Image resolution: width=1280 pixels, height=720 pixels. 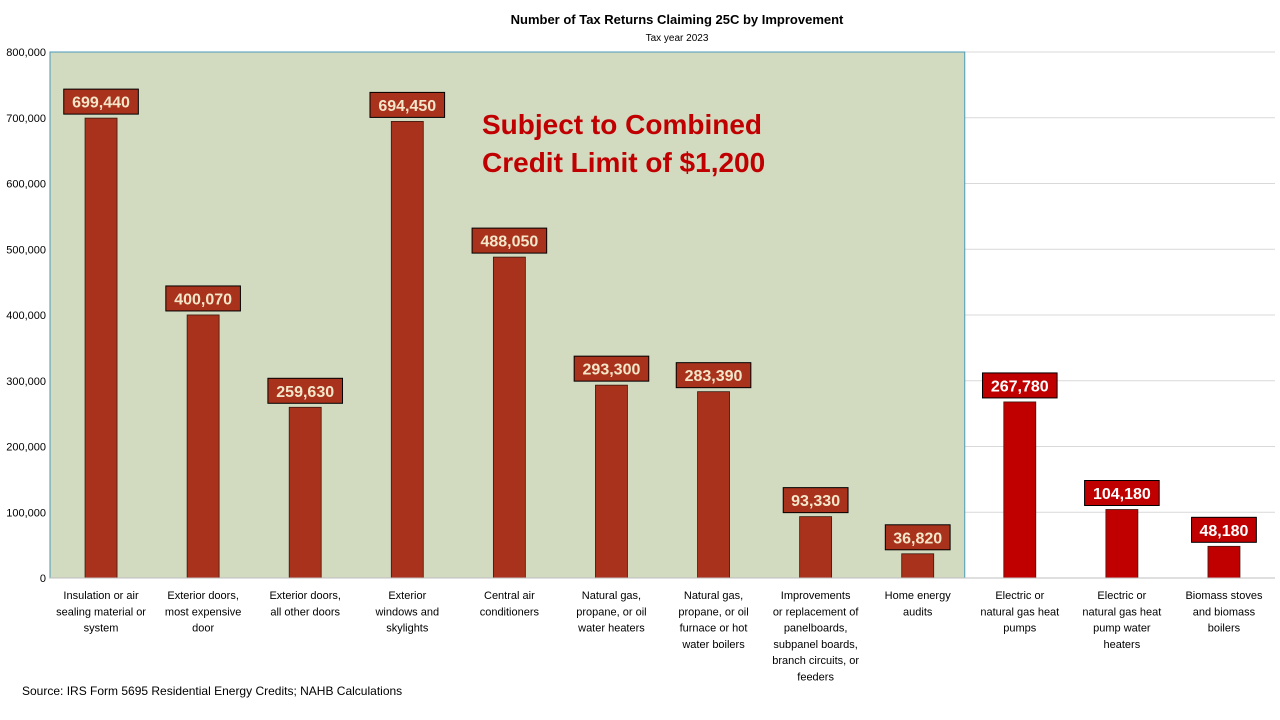 I want to click on y-tick-label: 700,000, so click(x=26, y=119).